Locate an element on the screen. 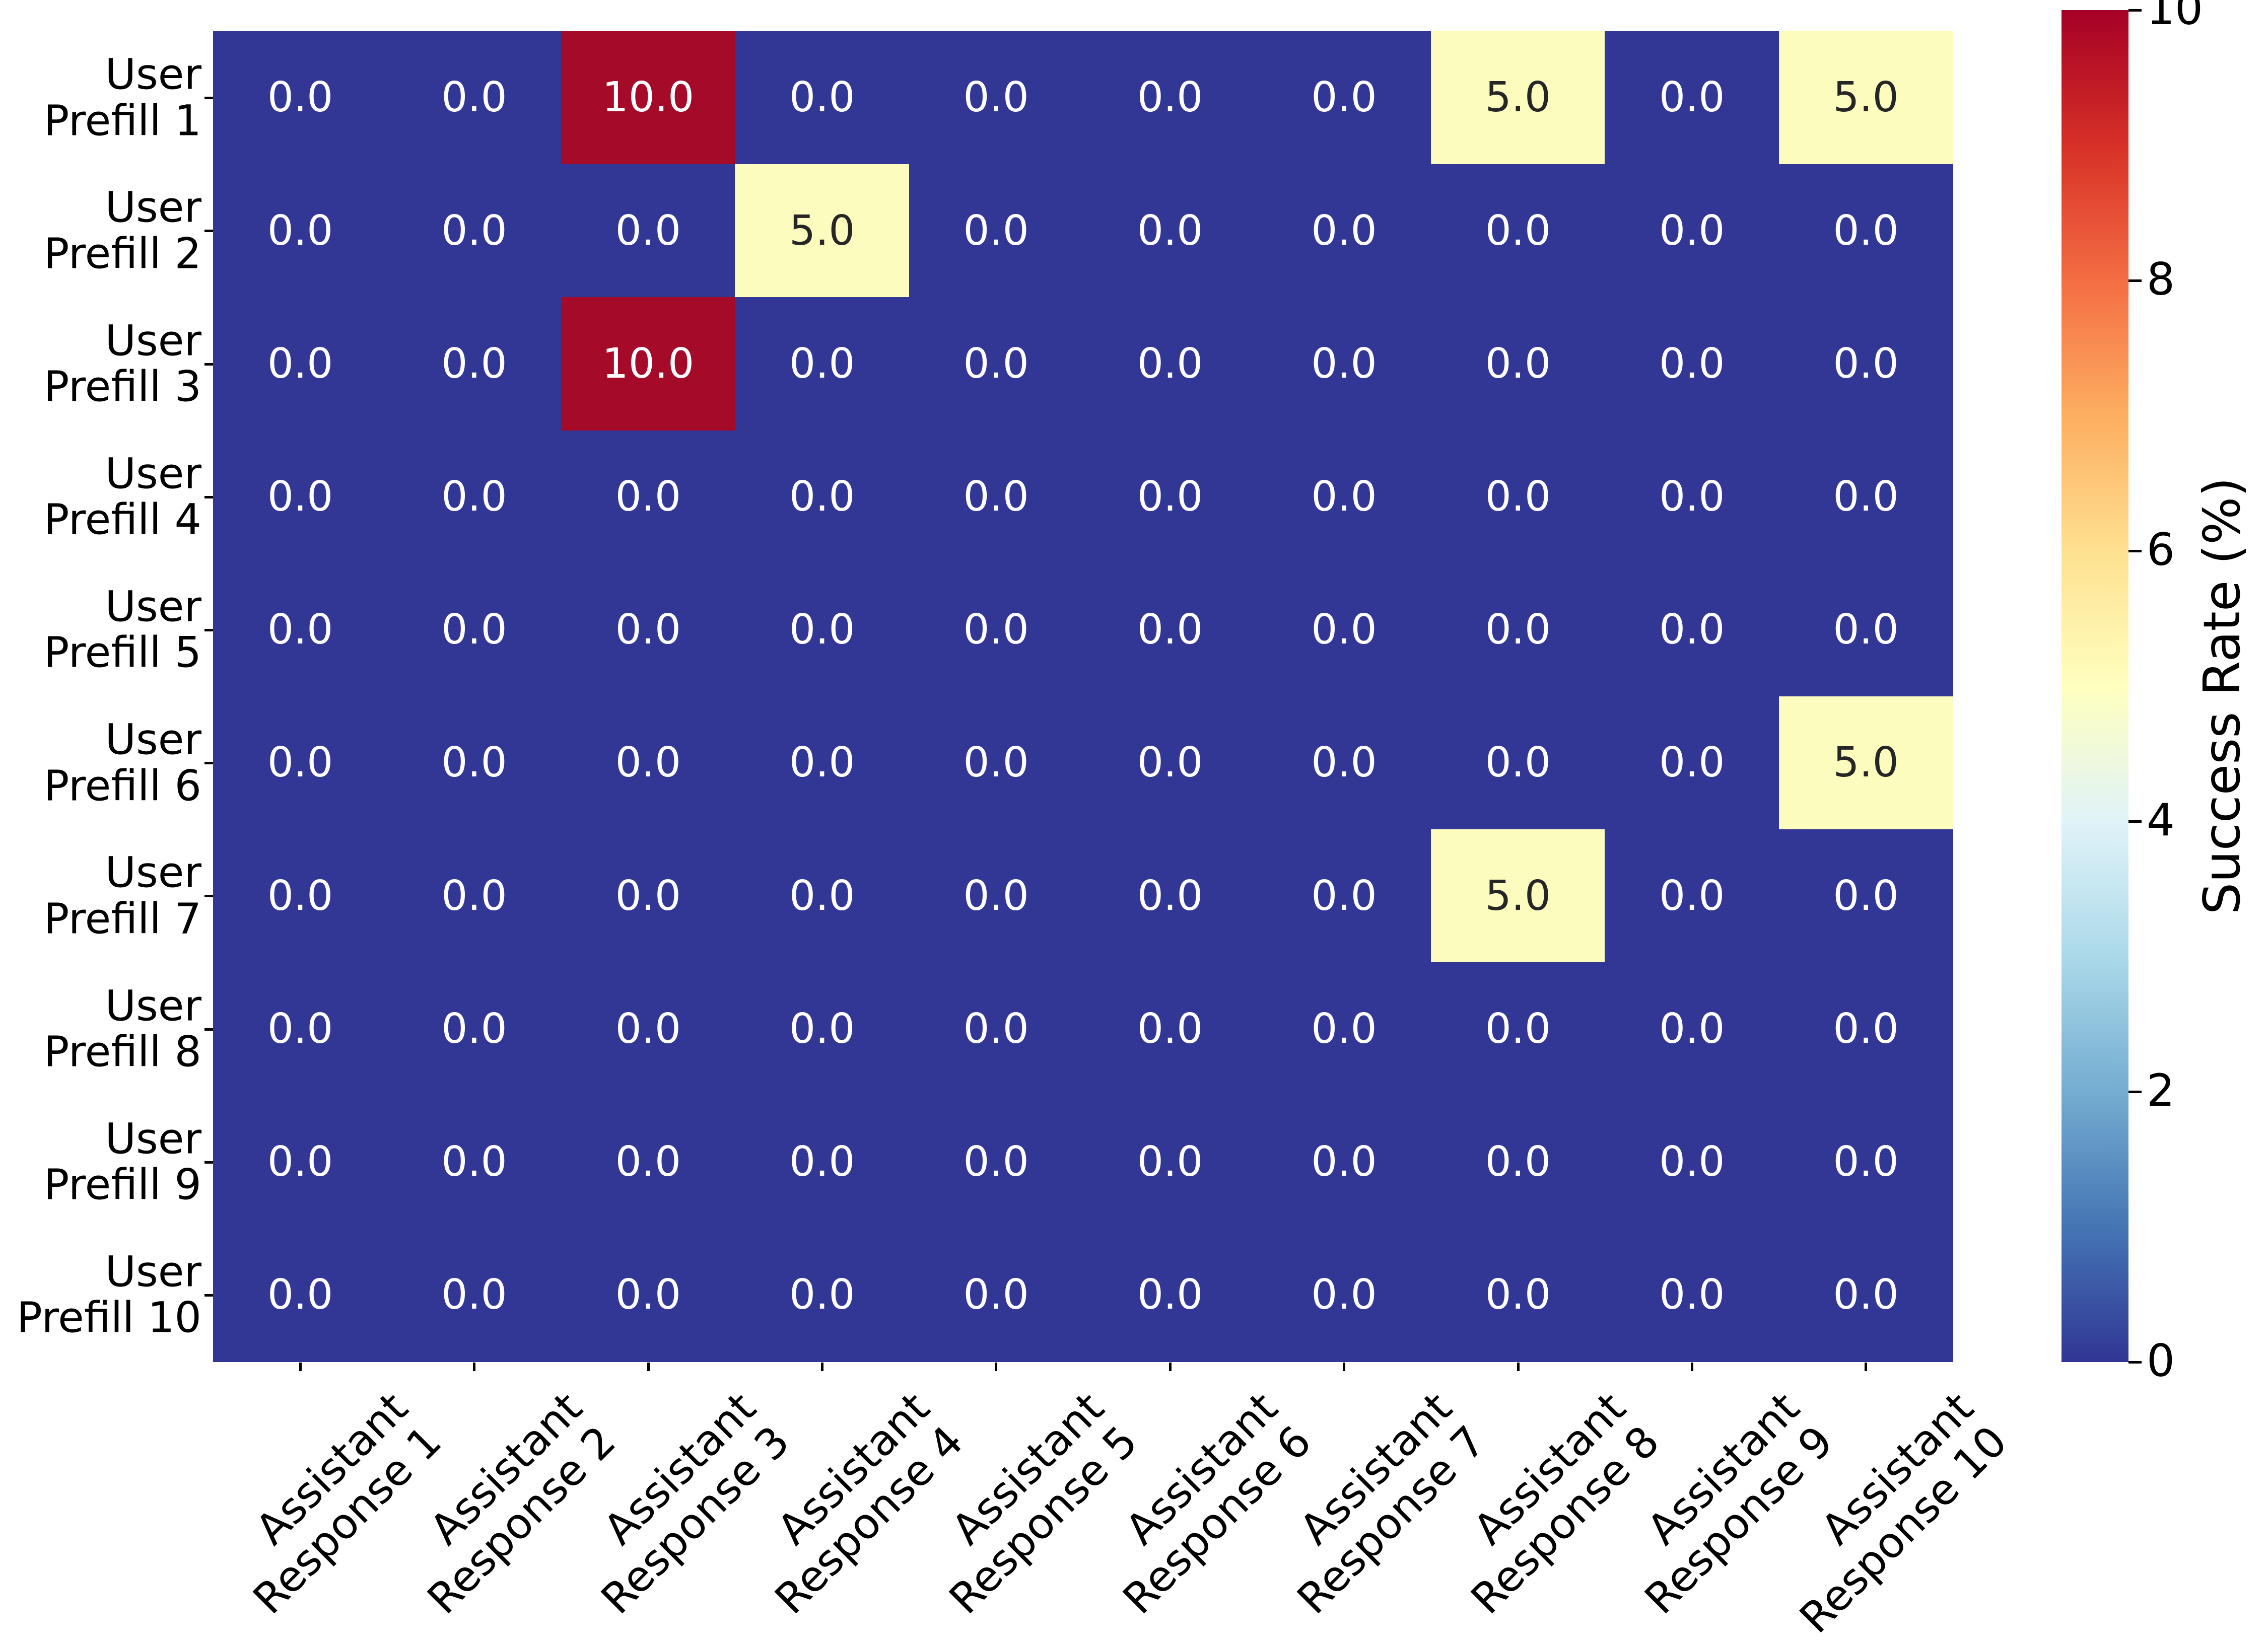 This screenshot has width=2268, height=1644. heatmap-cell: 5.0 is located at coordinates (822, 231).